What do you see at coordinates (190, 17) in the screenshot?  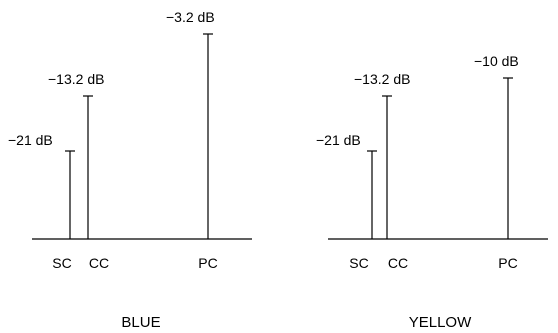 I see `panel-blue-pc-value: −3.2 dB` at bounding box center [190, 17].